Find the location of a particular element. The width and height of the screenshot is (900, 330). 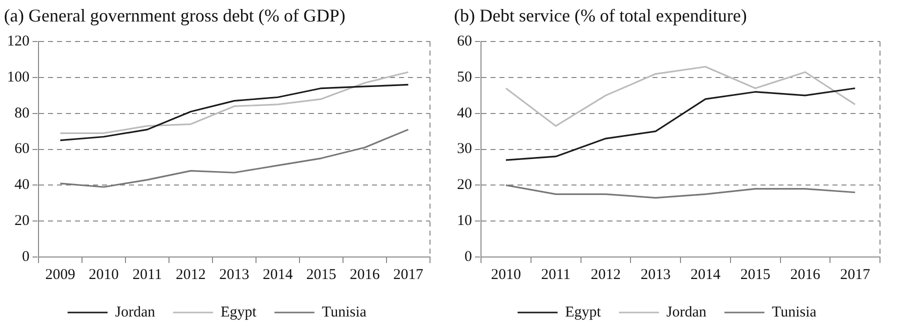

x-tick-label: 2009 is located at coordinates (60, 274).